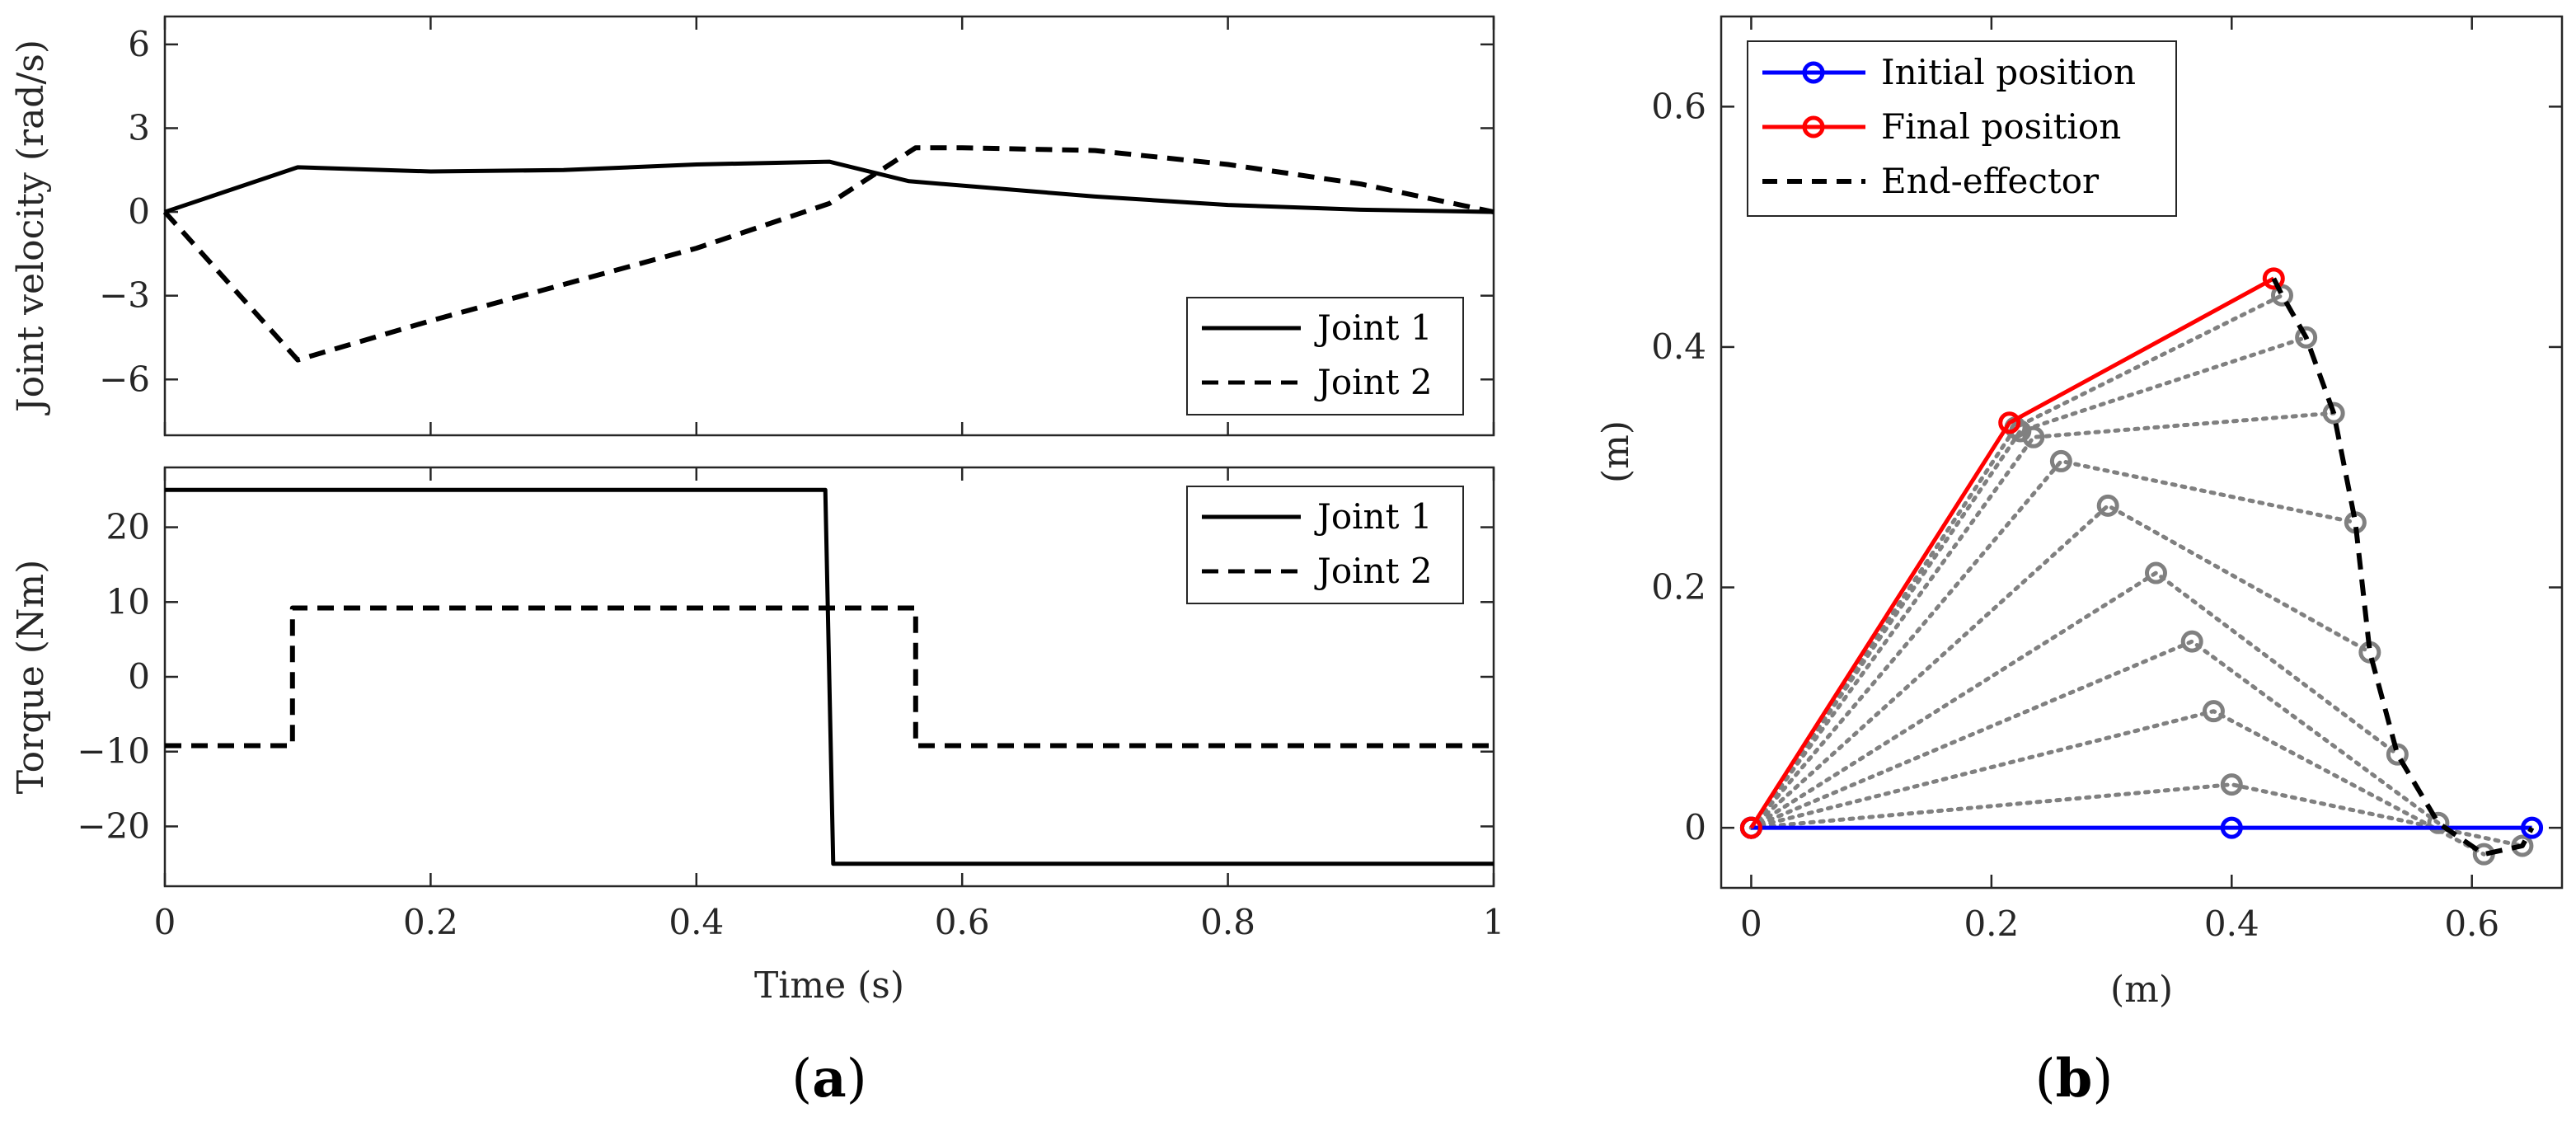  I want to click on legend-initial-label: Initial position, so click(2009, 72).